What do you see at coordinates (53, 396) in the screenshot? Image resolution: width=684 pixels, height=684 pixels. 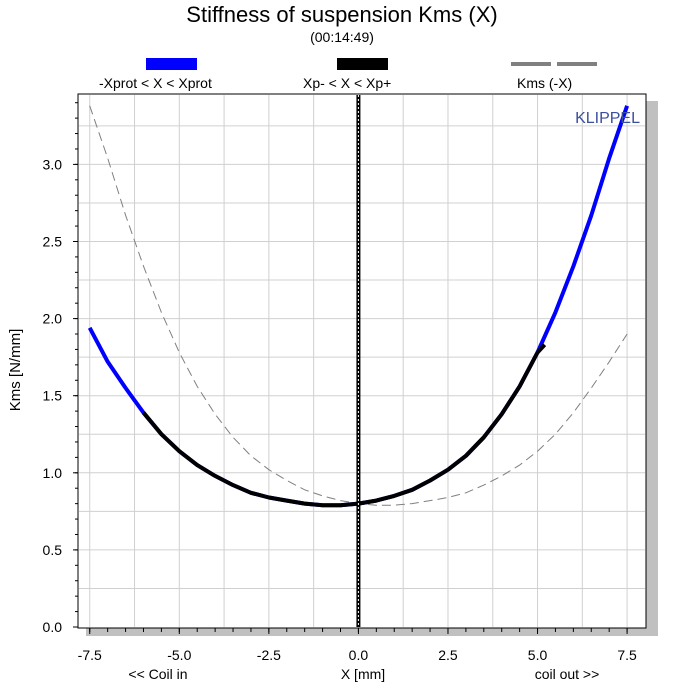 I see `y-tick-label: 1.5` at bounding box center [53, 396].